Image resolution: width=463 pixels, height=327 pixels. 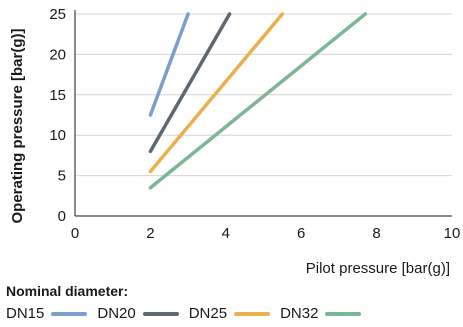 I want to click on x-tick-label: 4, so click(x=226, y=233).